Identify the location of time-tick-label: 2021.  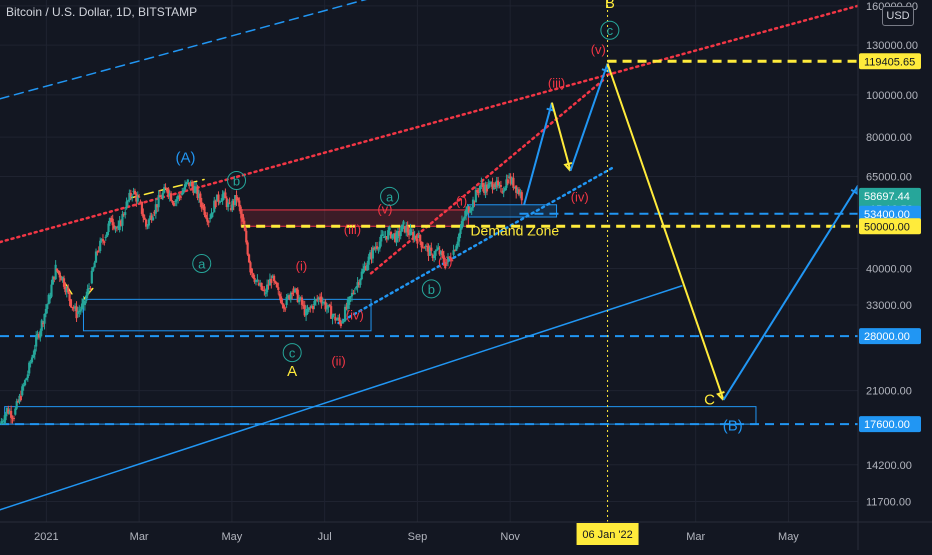
(46, 537).